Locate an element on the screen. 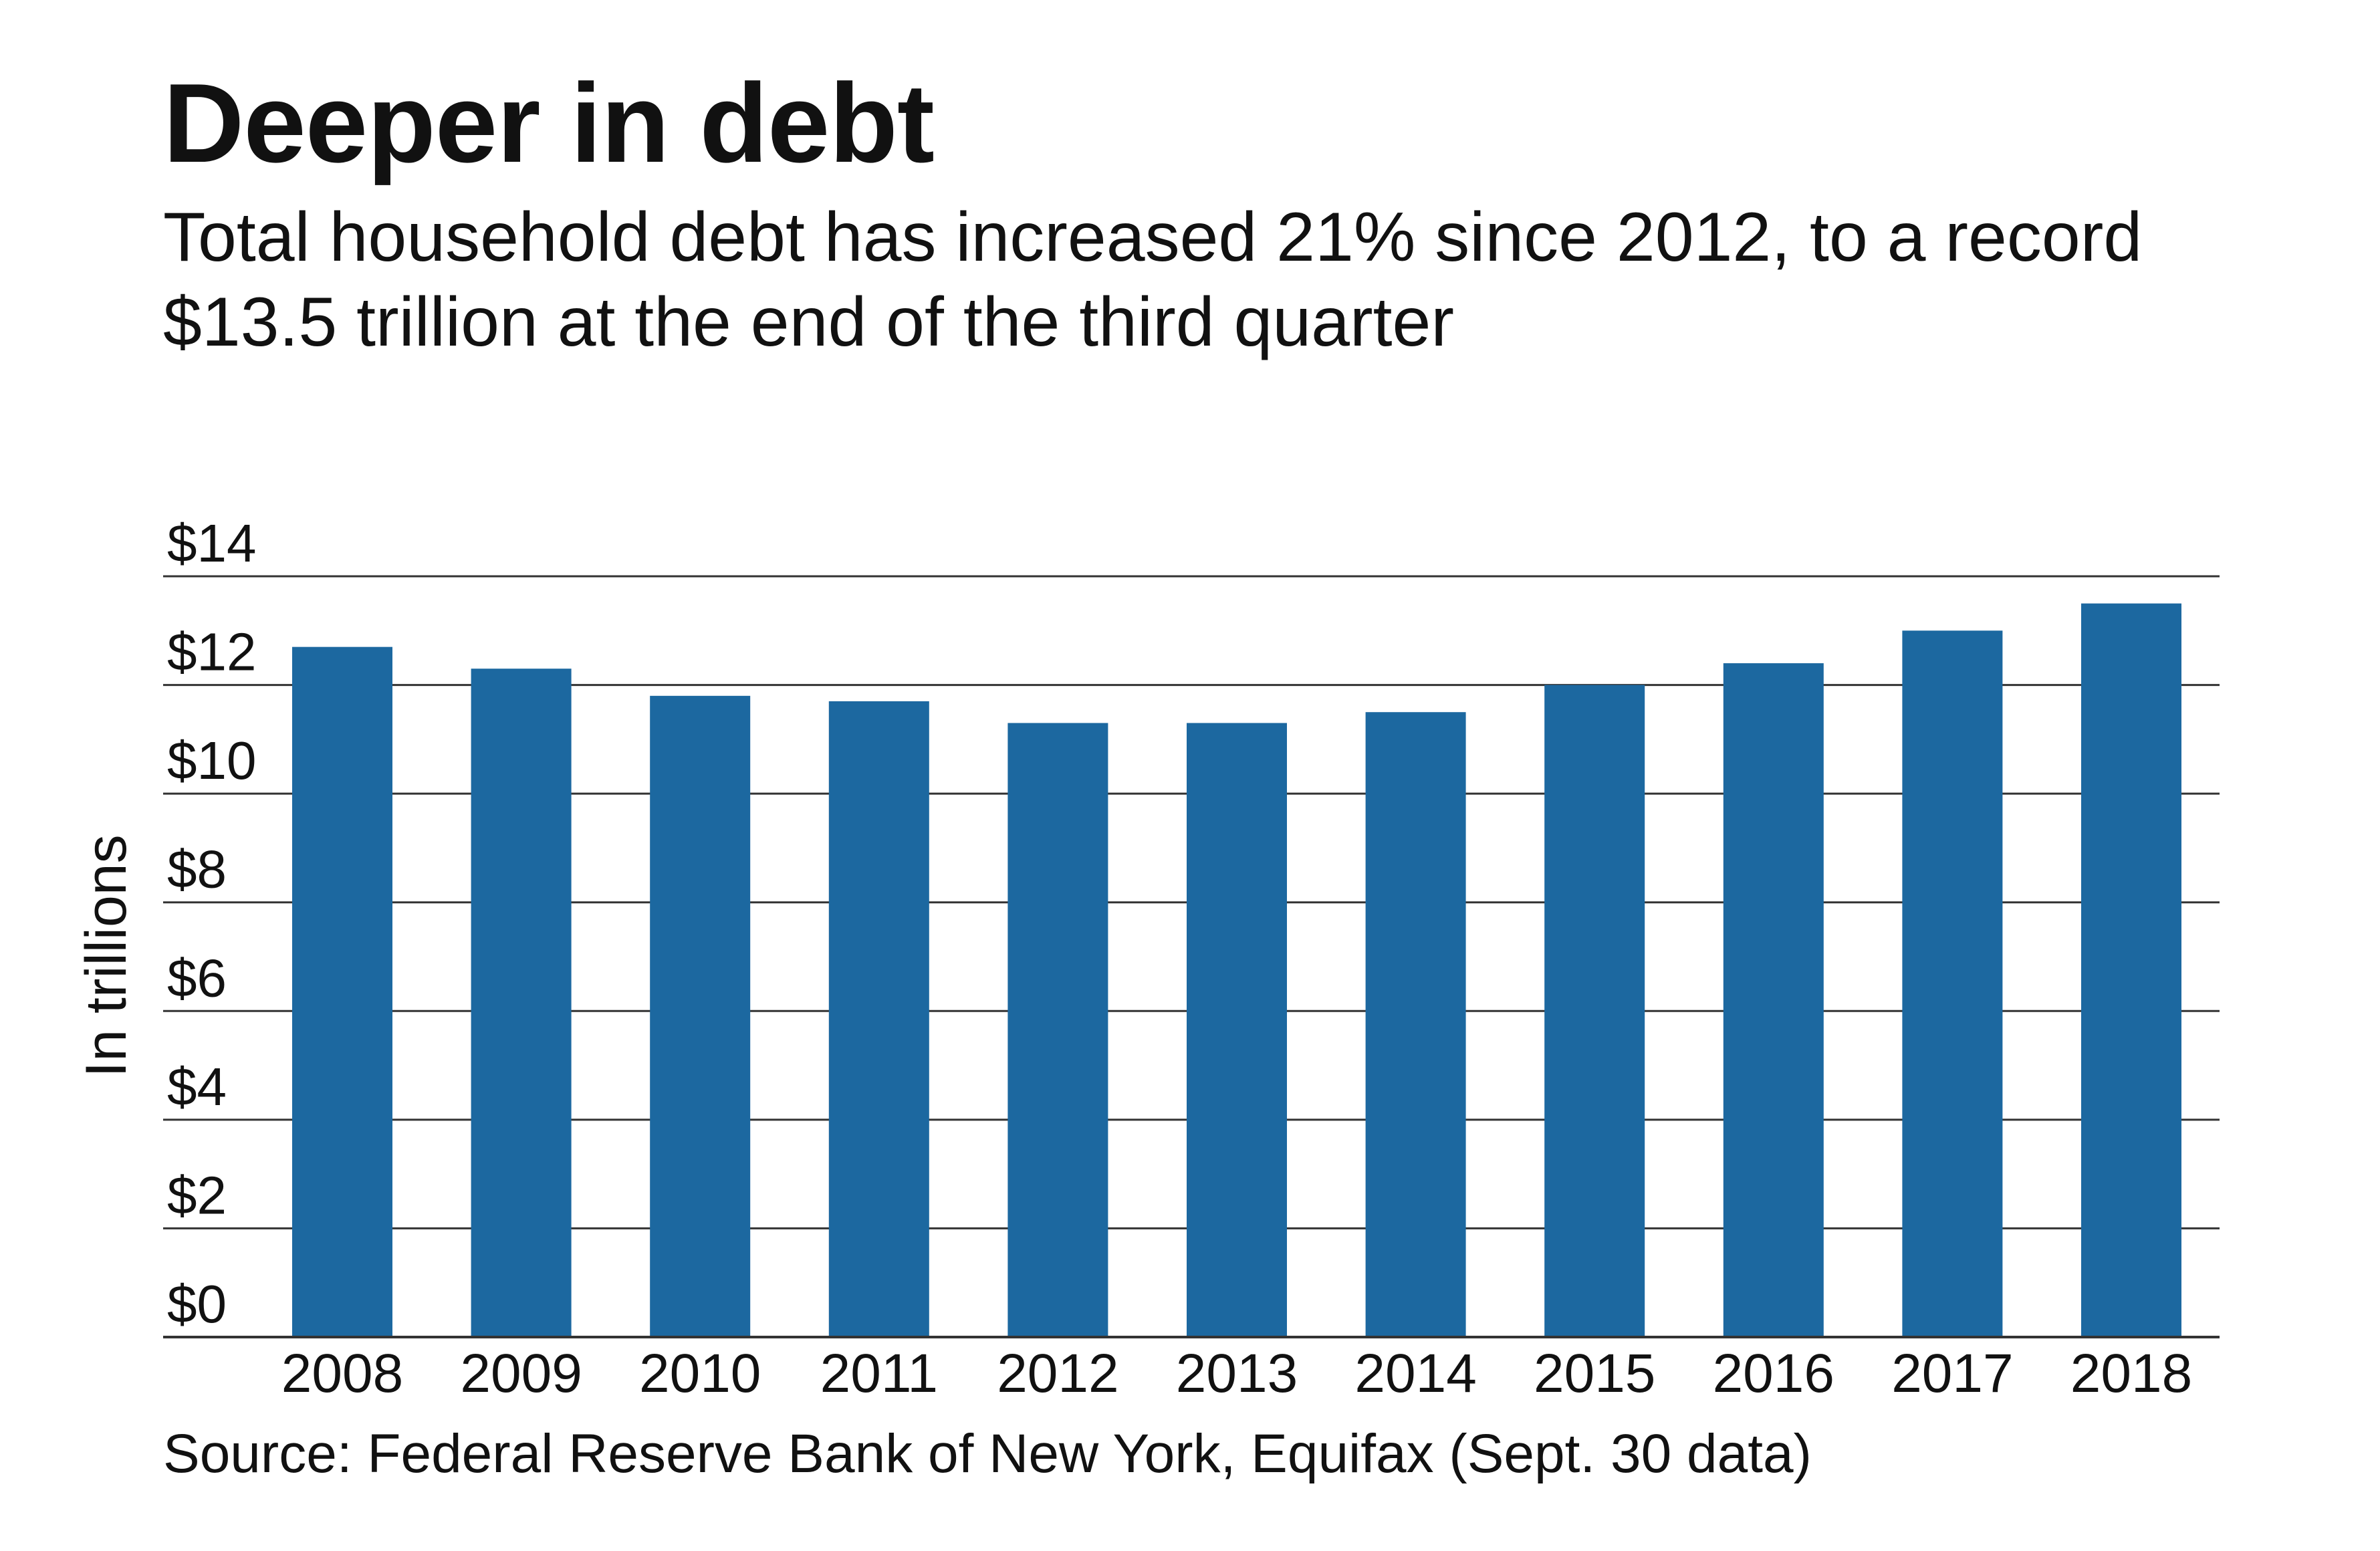 This screenshot has width=2380, height=1551. x-tick-label: 2008 is located at coordinates (342, 1373).